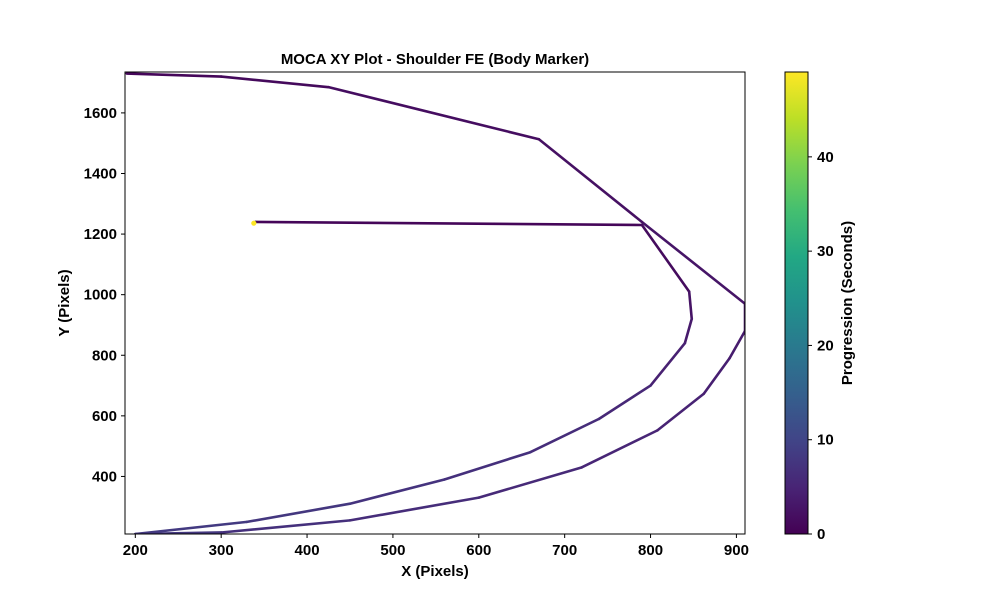 This screenshot has height=600, width=1000. What do you see at coordinates (435, 59) in the screenshot?
I see `chart-title: MOCA XY Plot - Shoulder FE (Body Marker)` at bounding box center [435, 59].